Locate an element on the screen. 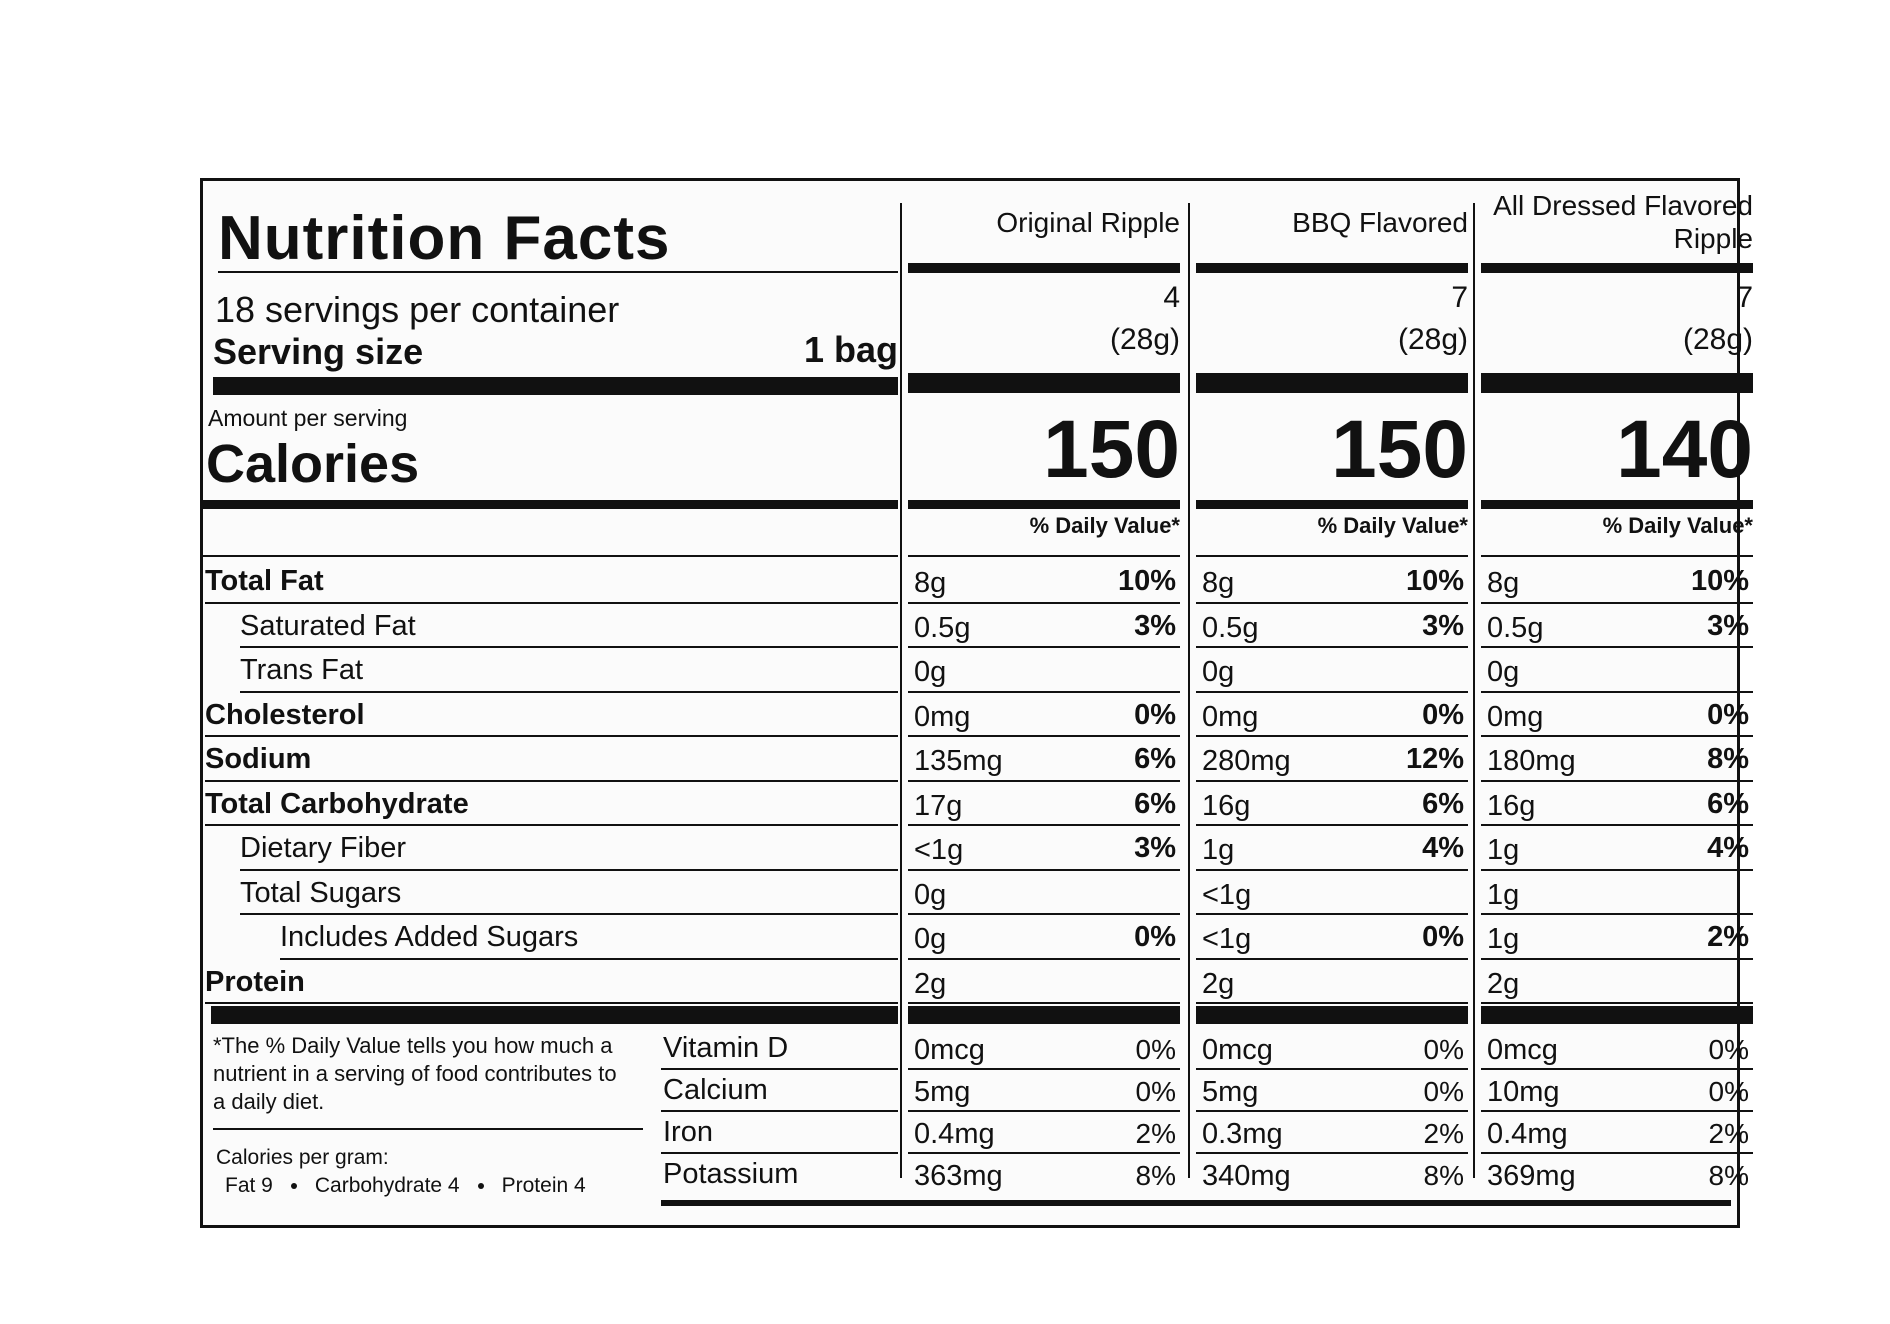  nutrient-name: Sodium is located at coordinates (258, 759).